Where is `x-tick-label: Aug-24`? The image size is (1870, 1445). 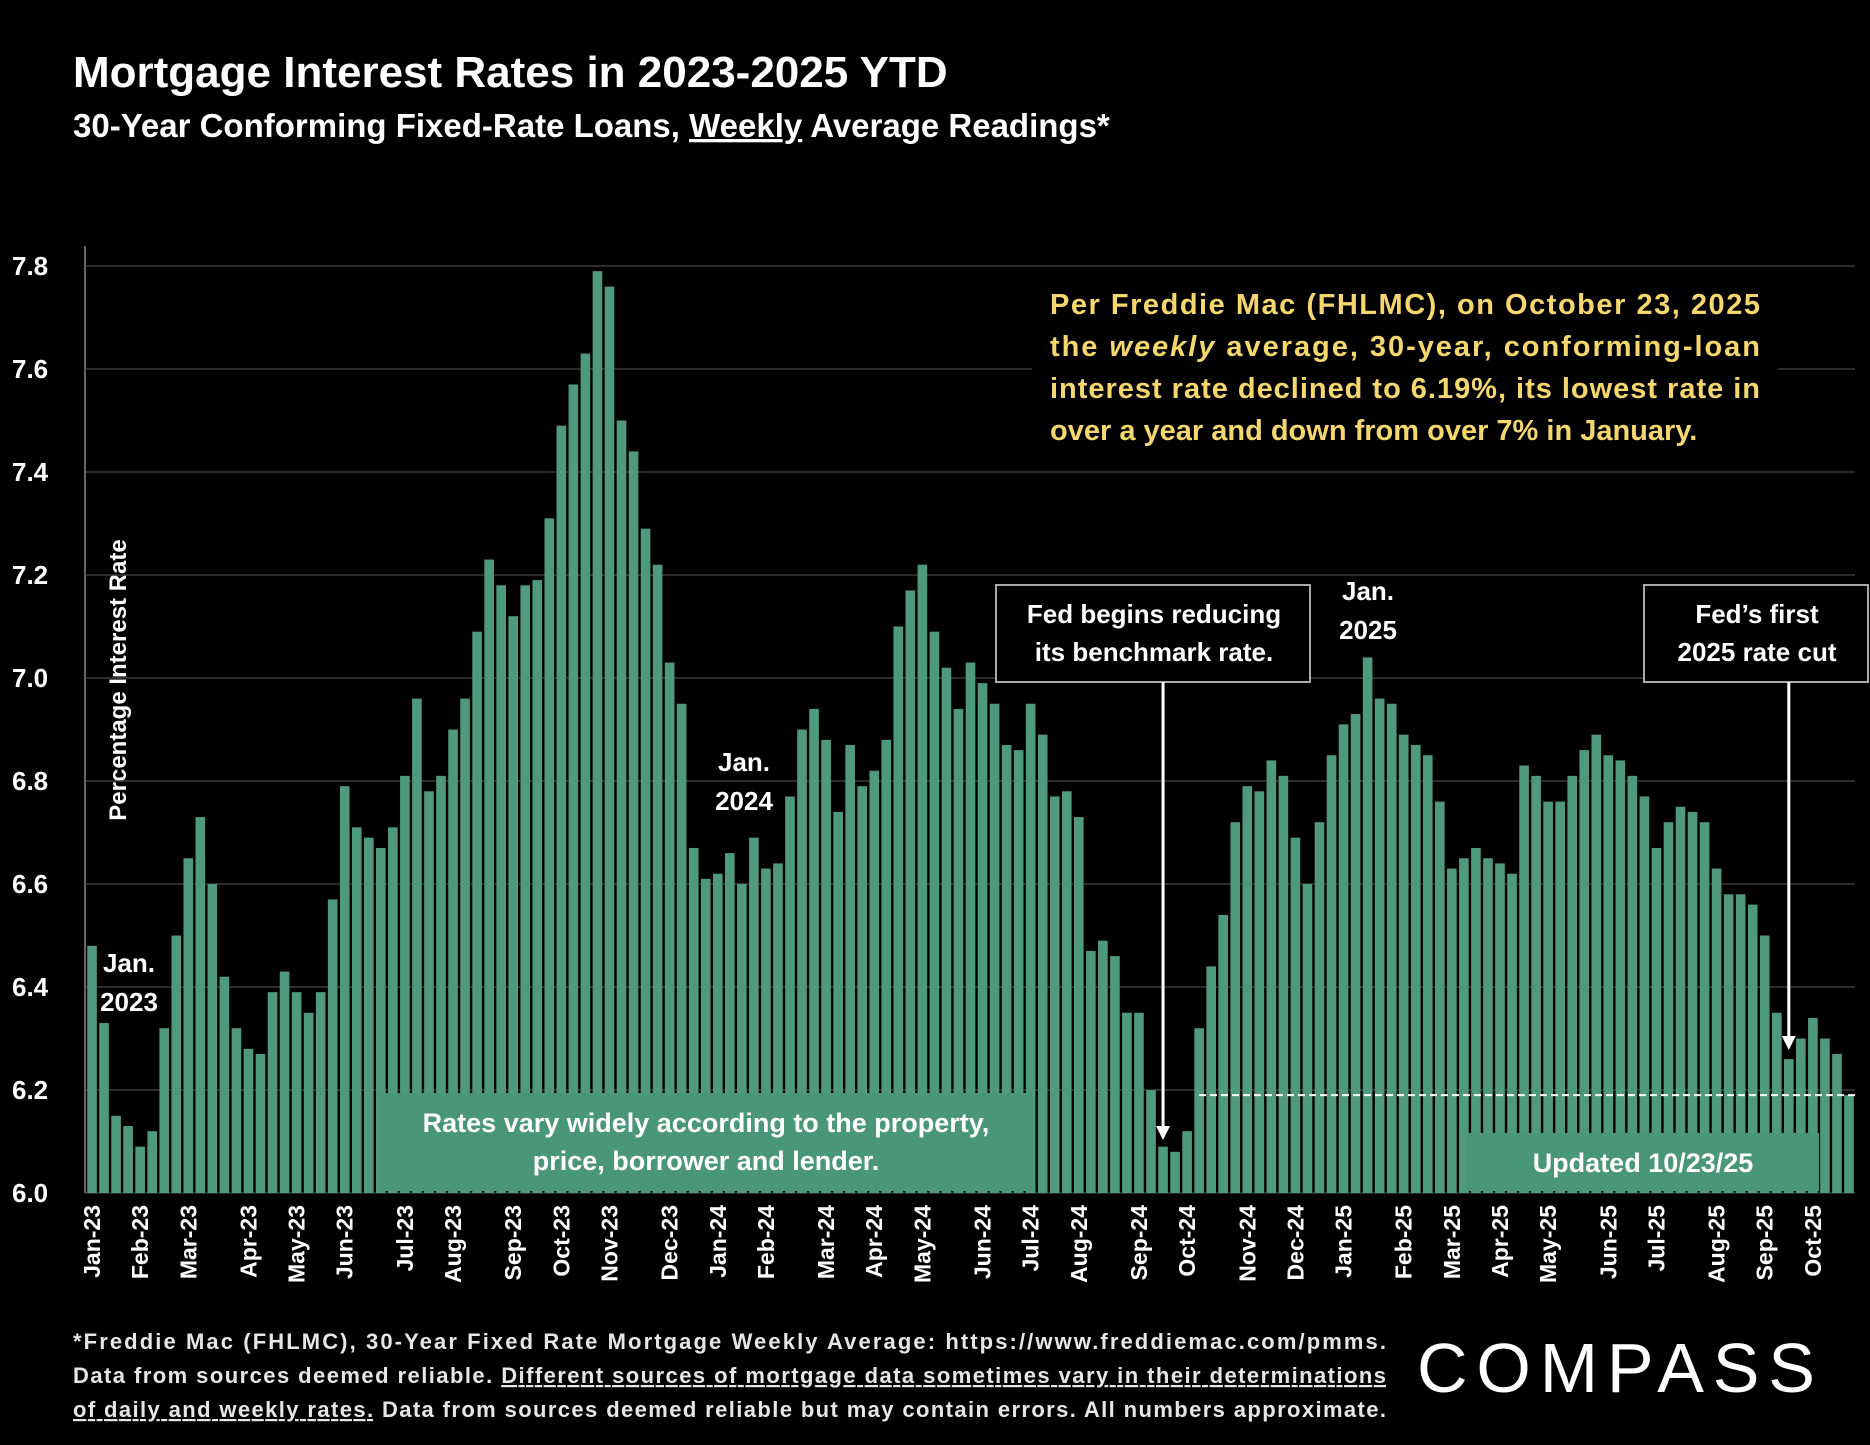
x-tick-label: Aug-24 is located at coordinates (1079, 1244).